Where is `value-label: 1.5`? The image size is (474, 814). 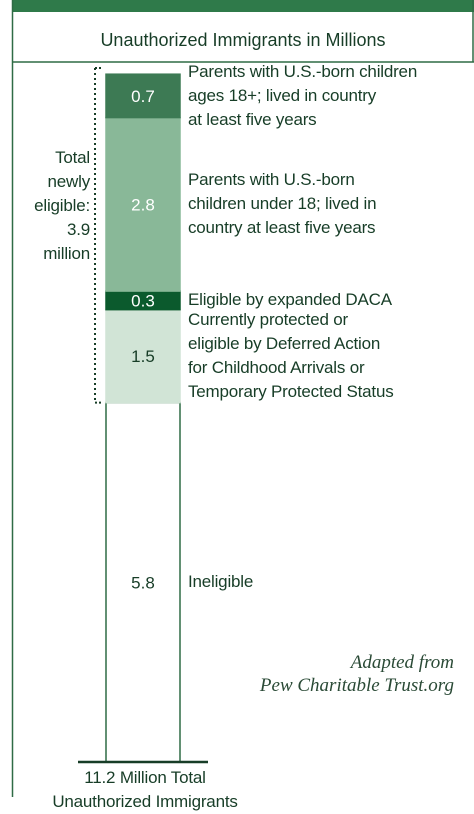
value-label: 1.5 is located at coordinates (143, 356).